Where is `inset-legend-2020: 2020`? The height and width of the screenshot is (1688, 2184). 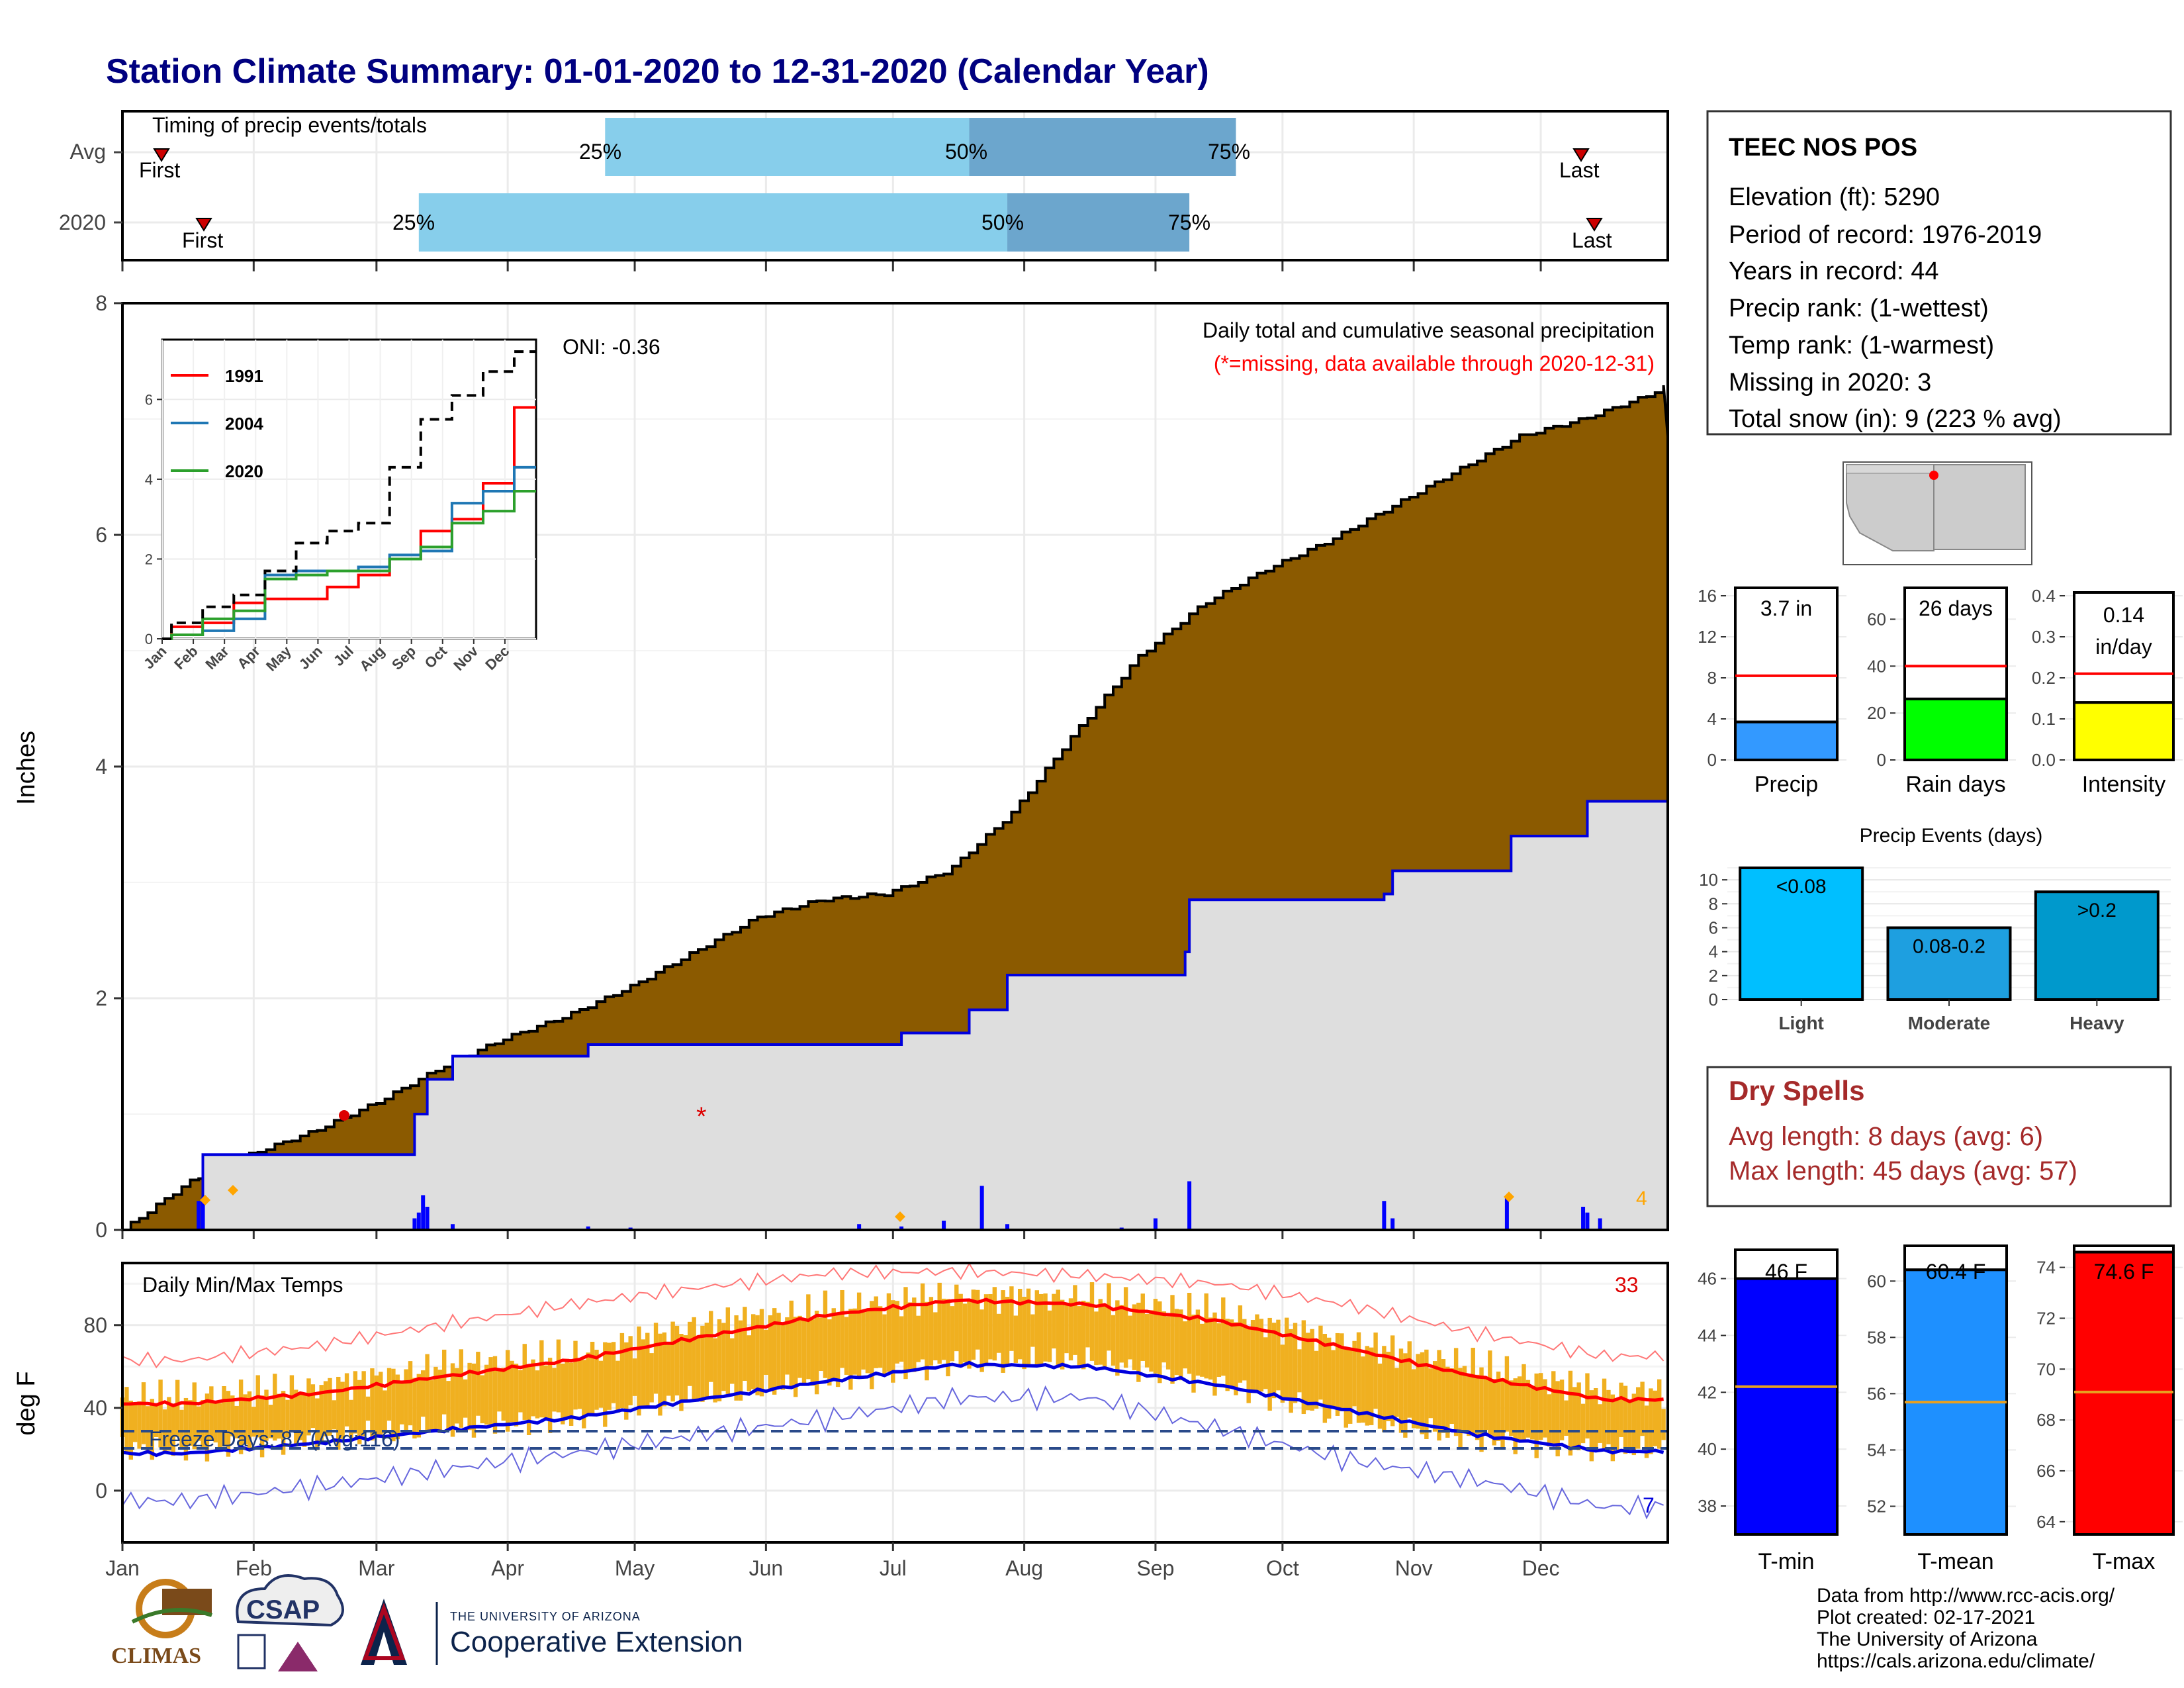 inset-legend-2020: 2020 is located at coordinates (244, 471).